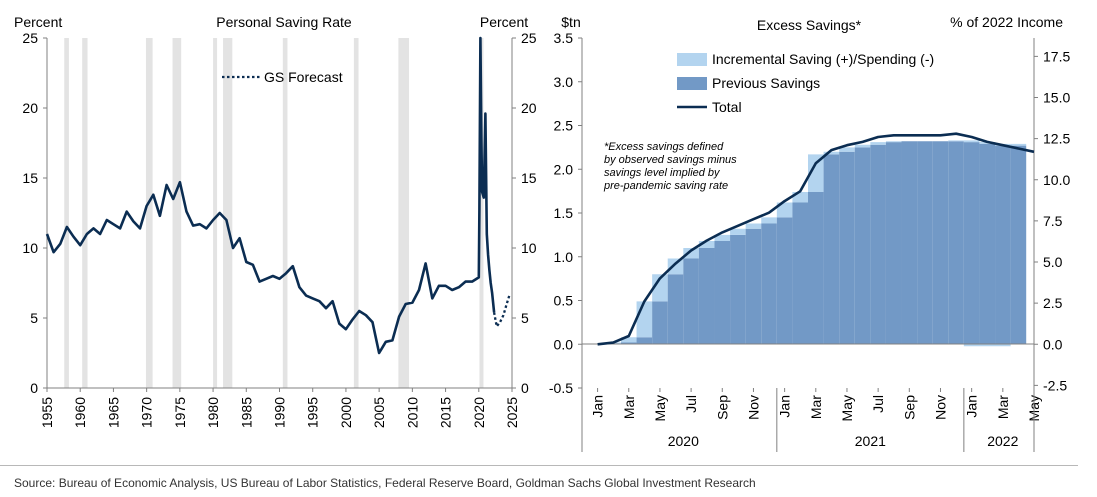  I want to click on c2-ytick-left-label: 1.5, so click(564, 213).